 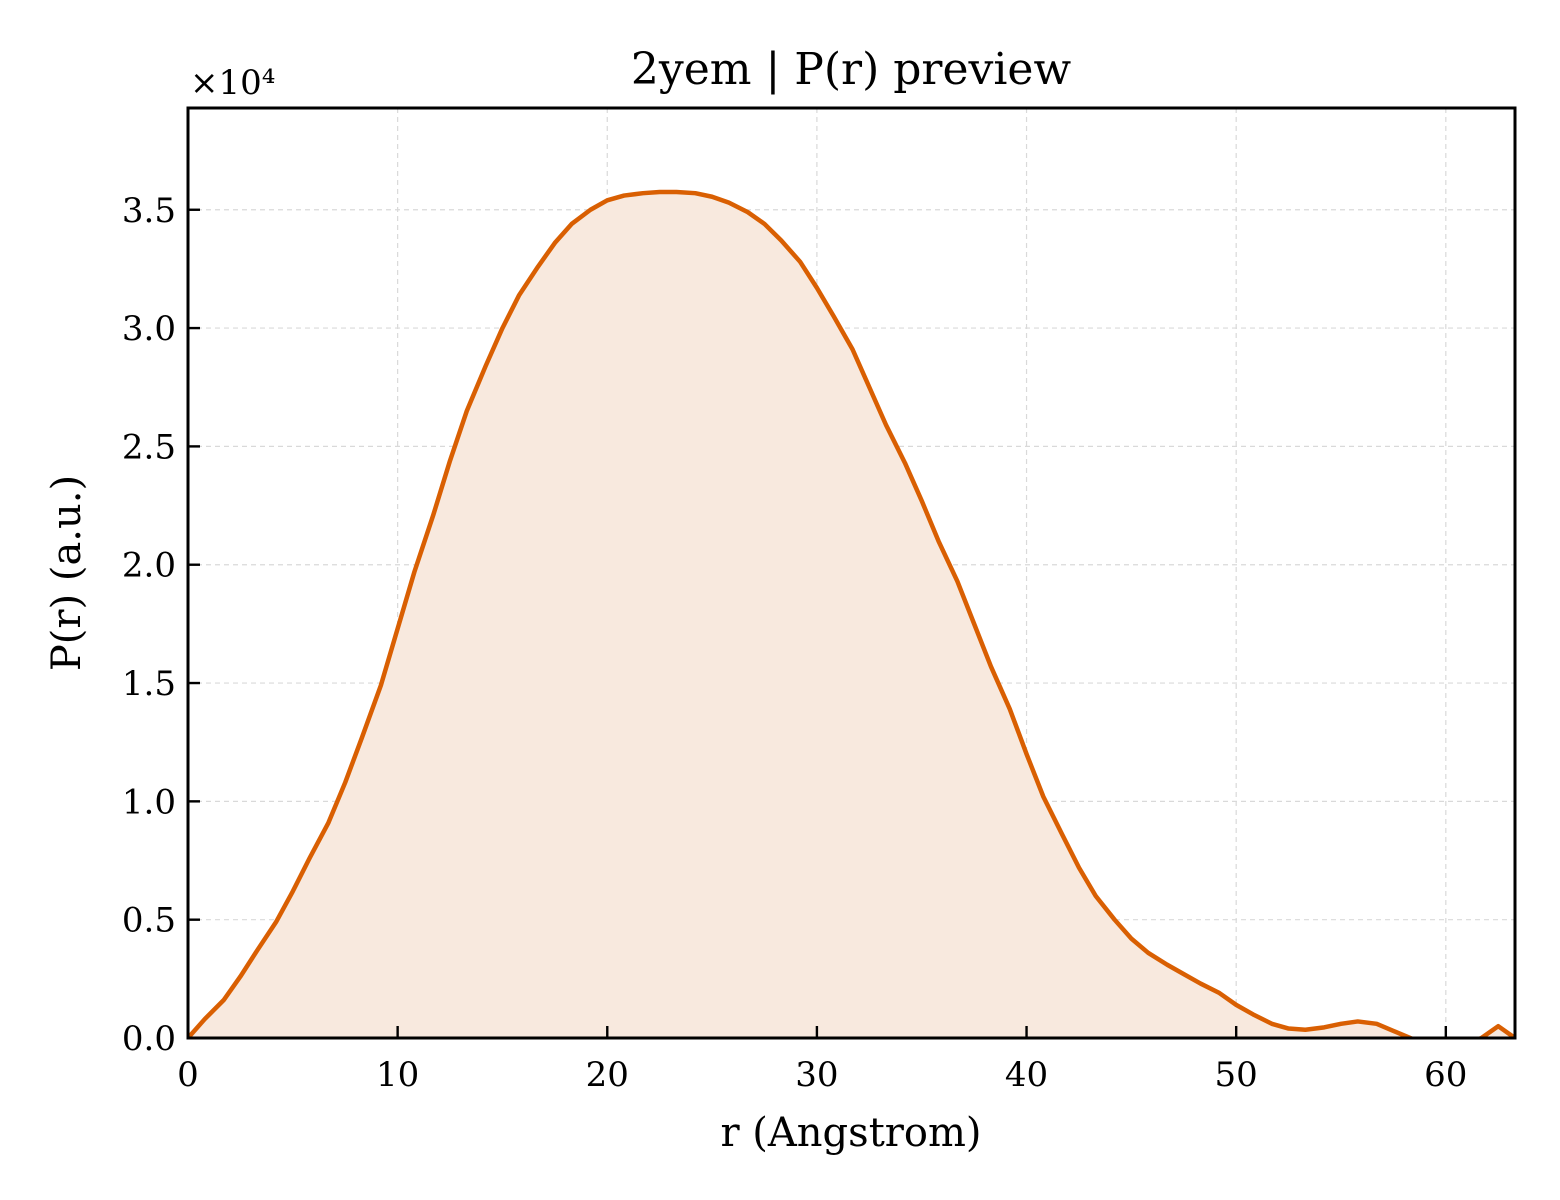 I want to click on y-tick-label: 0.0, so click(x=149, y=1039).